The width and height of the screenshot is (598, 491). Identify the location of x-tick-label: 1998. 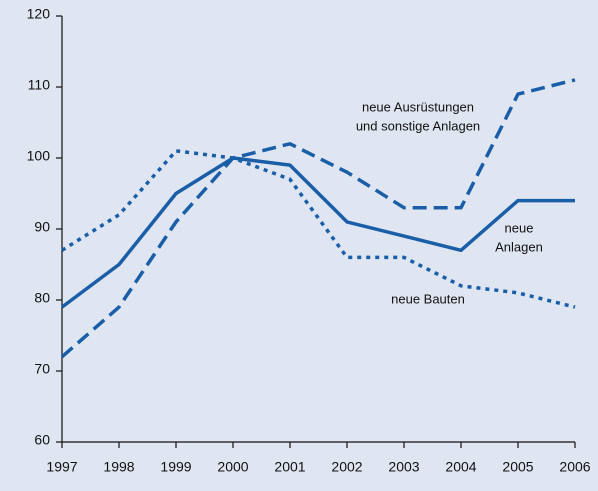
(118, 467).